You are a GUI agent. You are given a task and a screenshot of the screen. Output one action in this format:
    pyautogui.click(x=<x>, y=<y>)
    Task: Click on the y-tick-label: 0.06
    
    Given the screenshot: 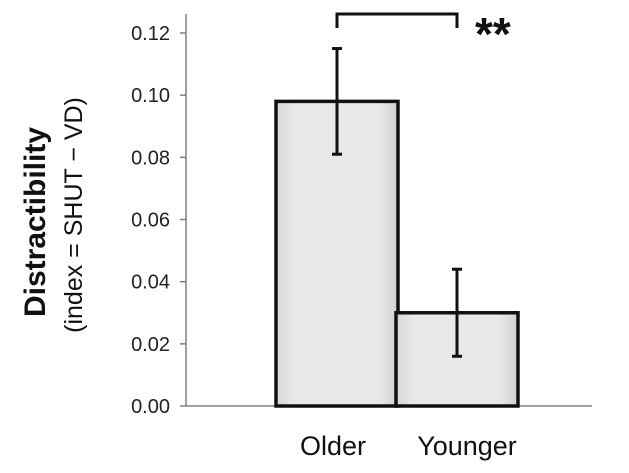 What is the action you would take?
    pyautogui.click(x=150, y=221)
    